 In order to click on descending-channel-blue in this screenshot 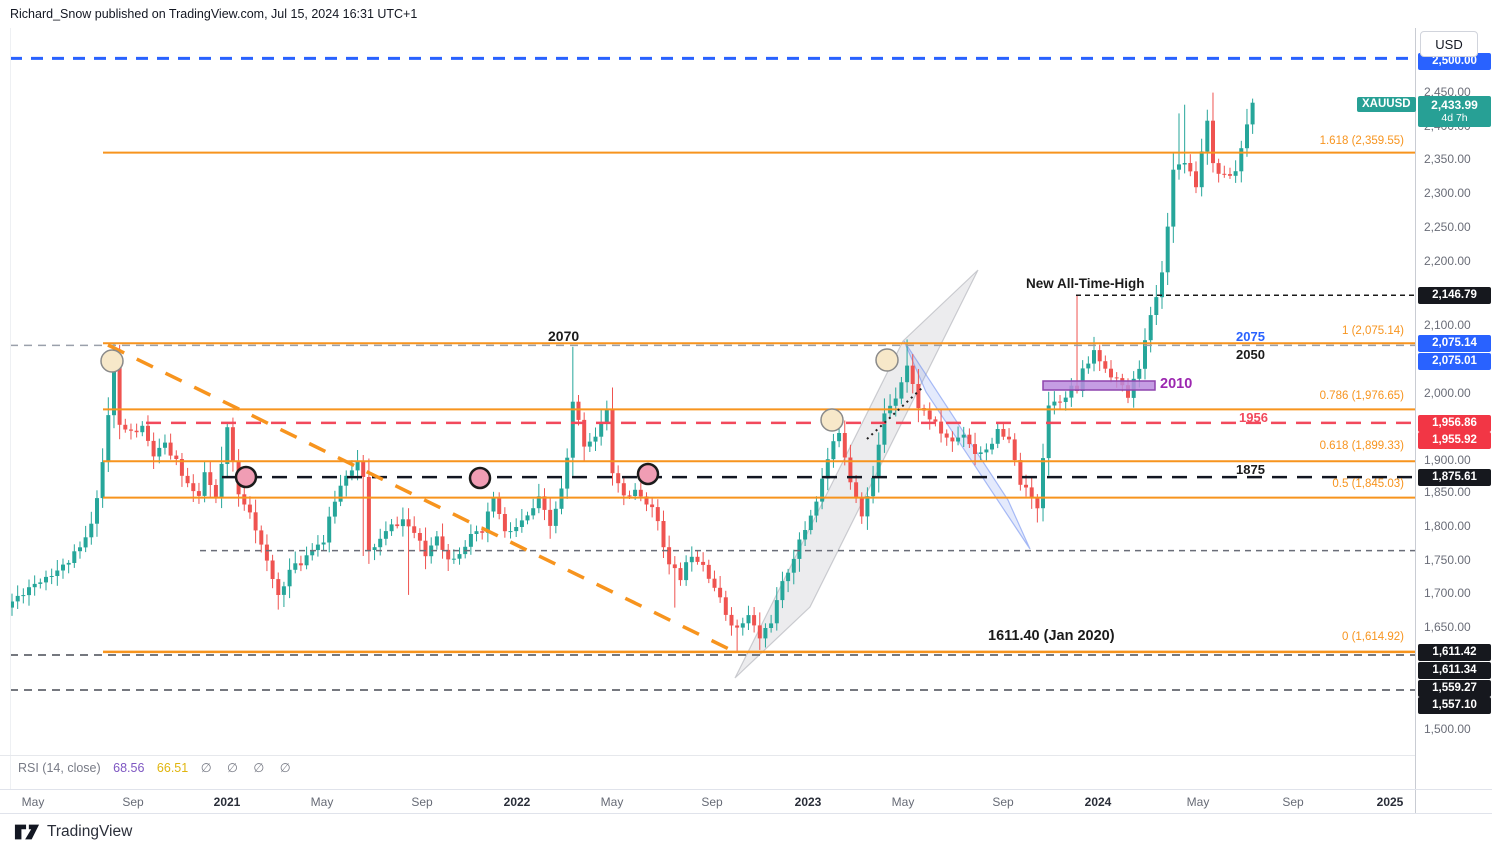, I will do `click(967, 445)`.